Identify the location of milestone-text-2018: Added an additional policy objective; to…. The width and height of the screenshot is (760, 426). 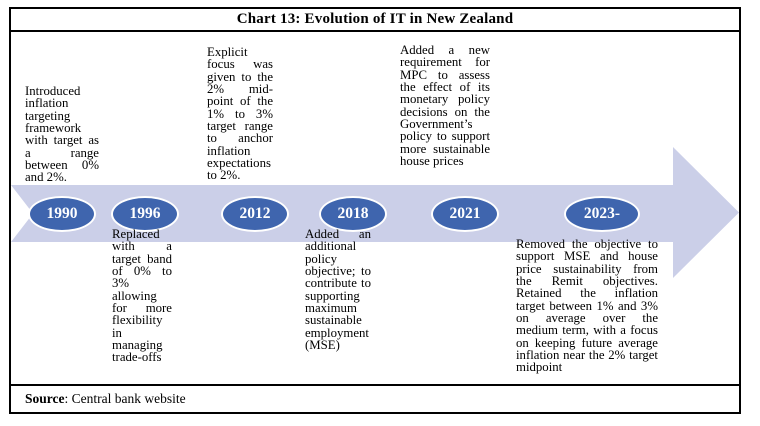
(338, 290).